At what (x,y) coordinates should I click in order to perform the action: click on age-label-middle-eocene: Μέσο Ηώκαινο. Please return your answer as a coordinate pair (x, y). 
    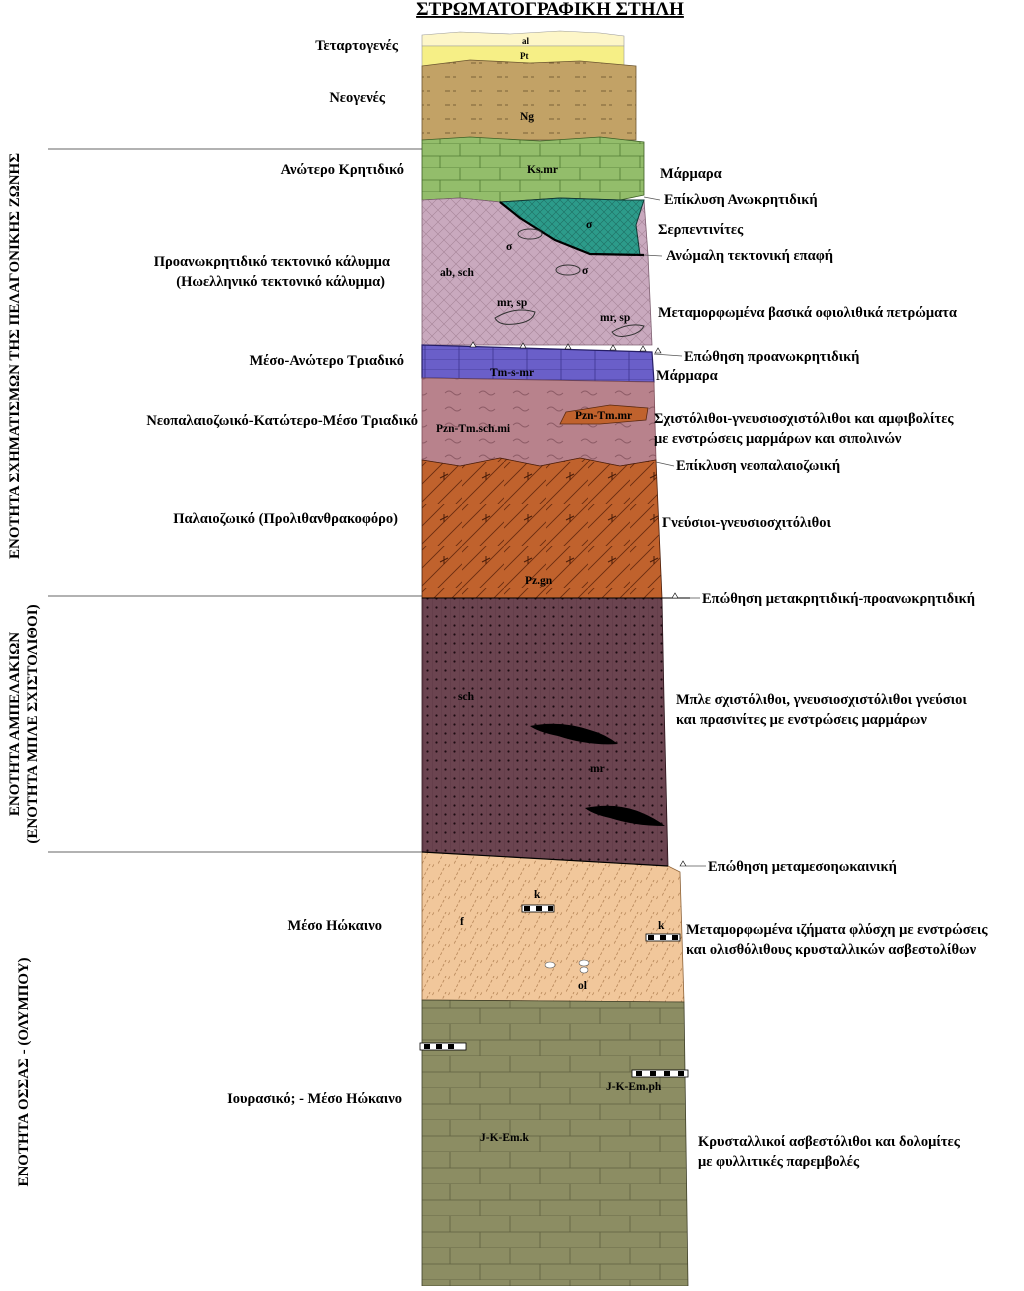
    Looking at the image, I should click on (335, 926).